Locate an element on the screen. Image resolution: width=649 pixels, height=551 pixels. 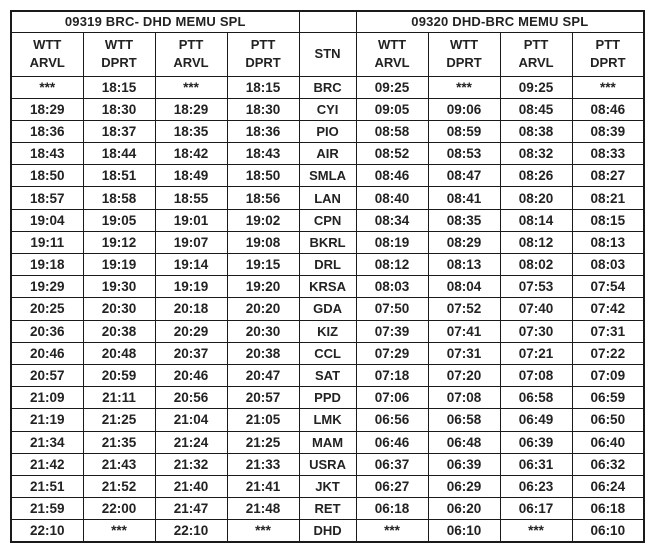
time-cell: 07:20 is located at coordinates (464, 375).